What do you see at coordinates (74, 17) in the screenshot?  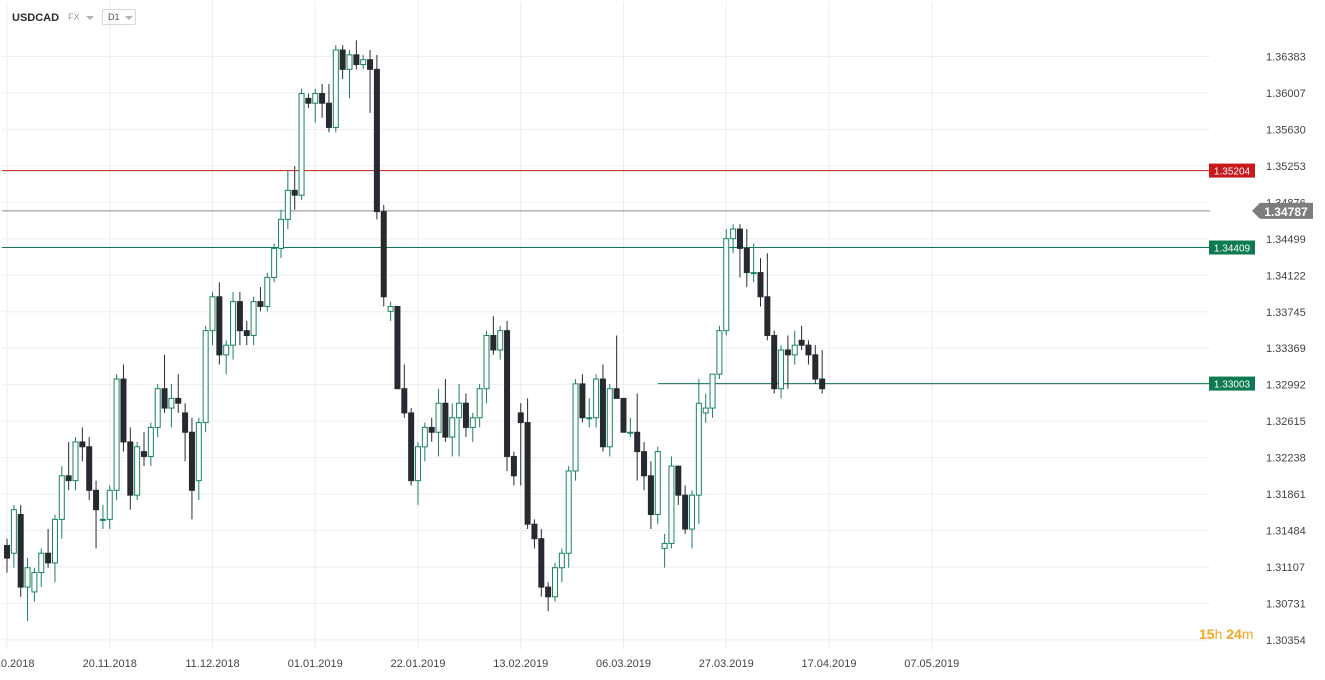 I see `market-dropdown: FX` at bounding box center [74, 17].